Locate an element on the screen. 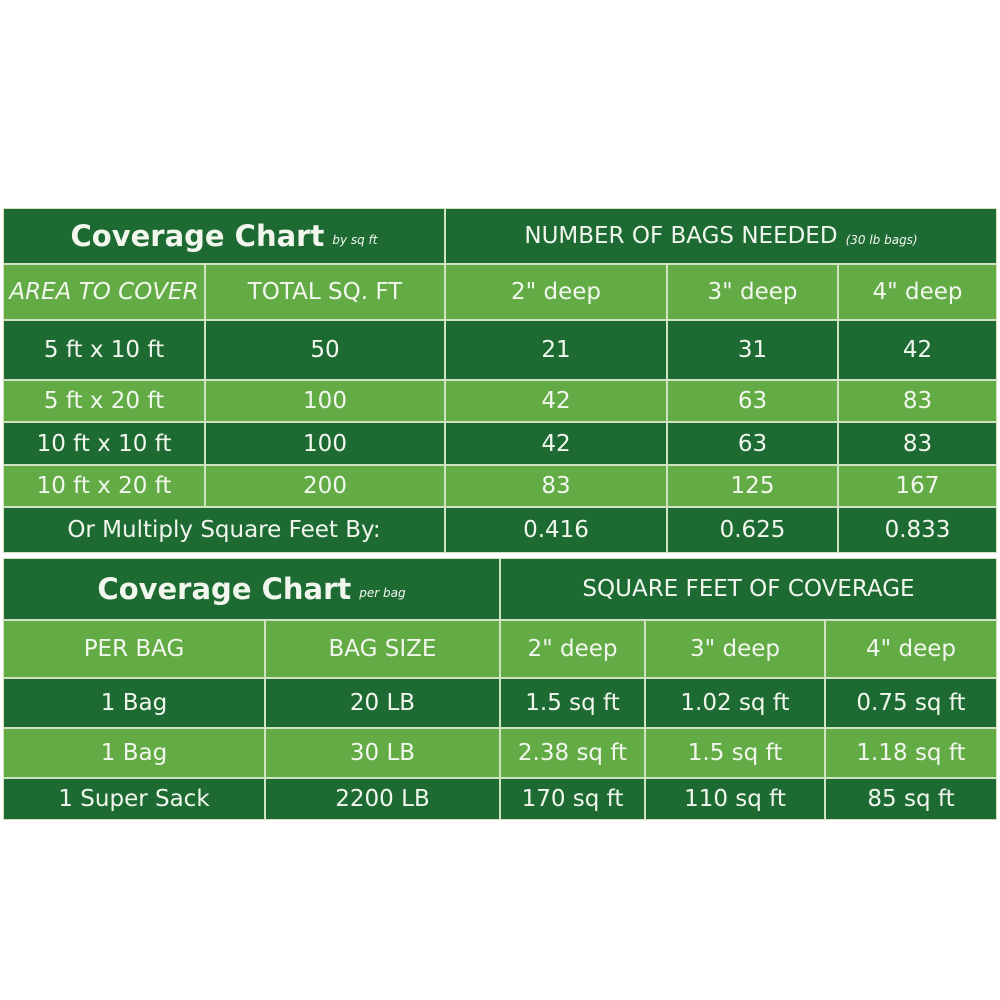 This screenshot has width=1000, height=1000. table-cell: 200 is located at coordinates (325, 486).